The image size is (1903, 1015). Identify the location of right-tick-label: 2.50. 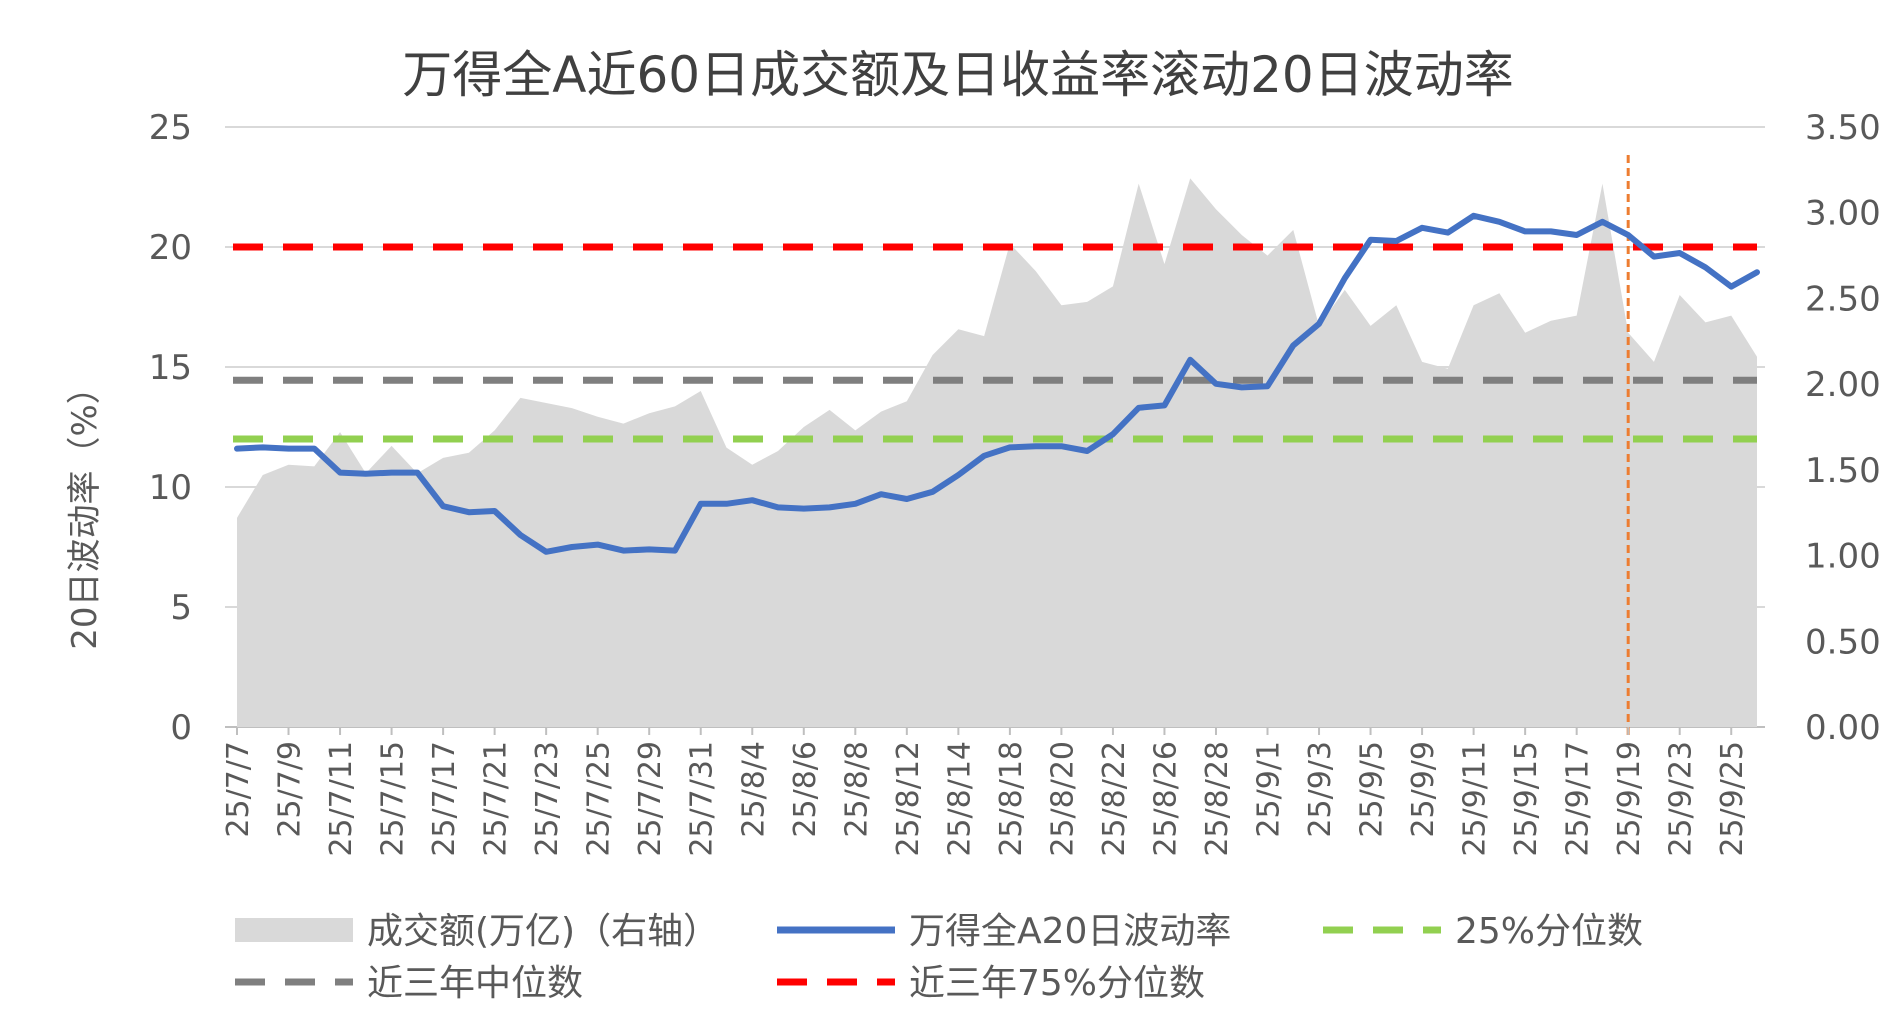
(1843, 299).